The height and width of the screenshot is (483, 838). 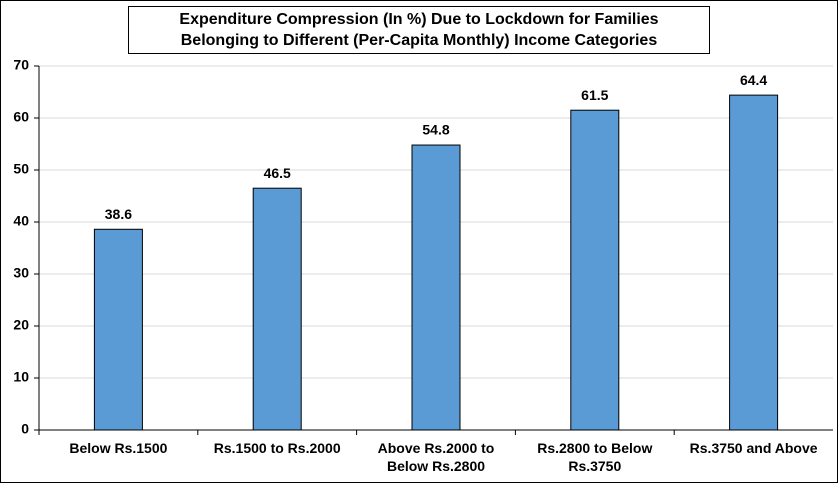 What do you see at coordinates (753, 448) in the screenshot?
I see `x-tick-label: Rs.3750 and Above` at bounding box center [753, 448].